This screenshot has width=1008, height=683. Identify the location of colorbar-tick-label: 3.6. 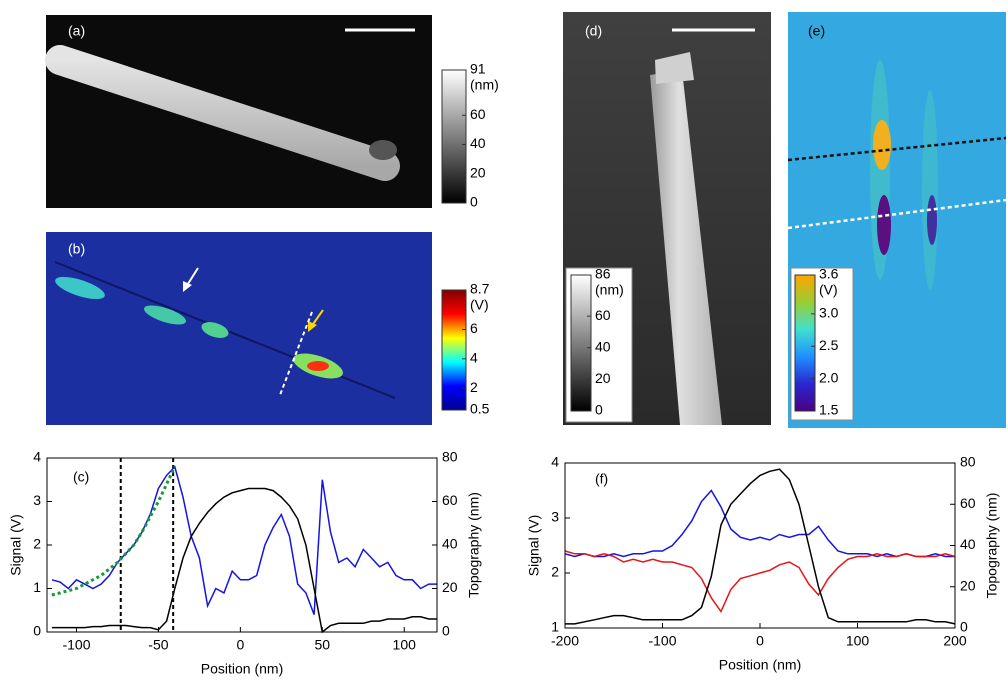
(829, 274).